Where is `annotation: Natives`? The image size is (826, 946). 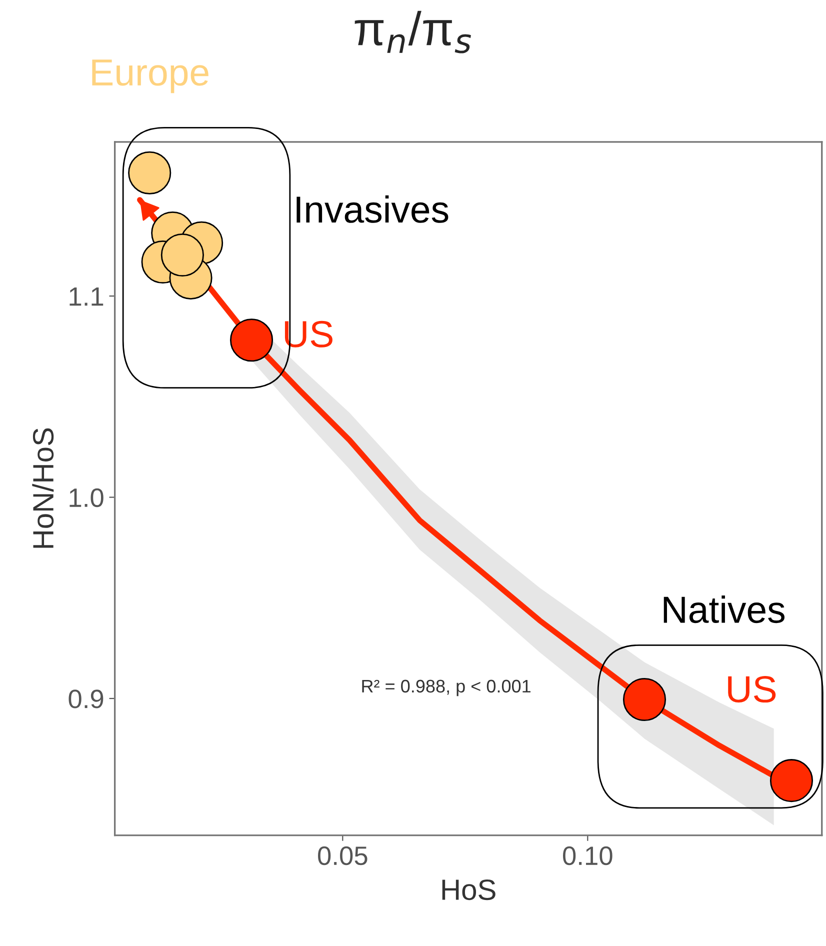 annotation: Natives is located at coordinates (724, 610).